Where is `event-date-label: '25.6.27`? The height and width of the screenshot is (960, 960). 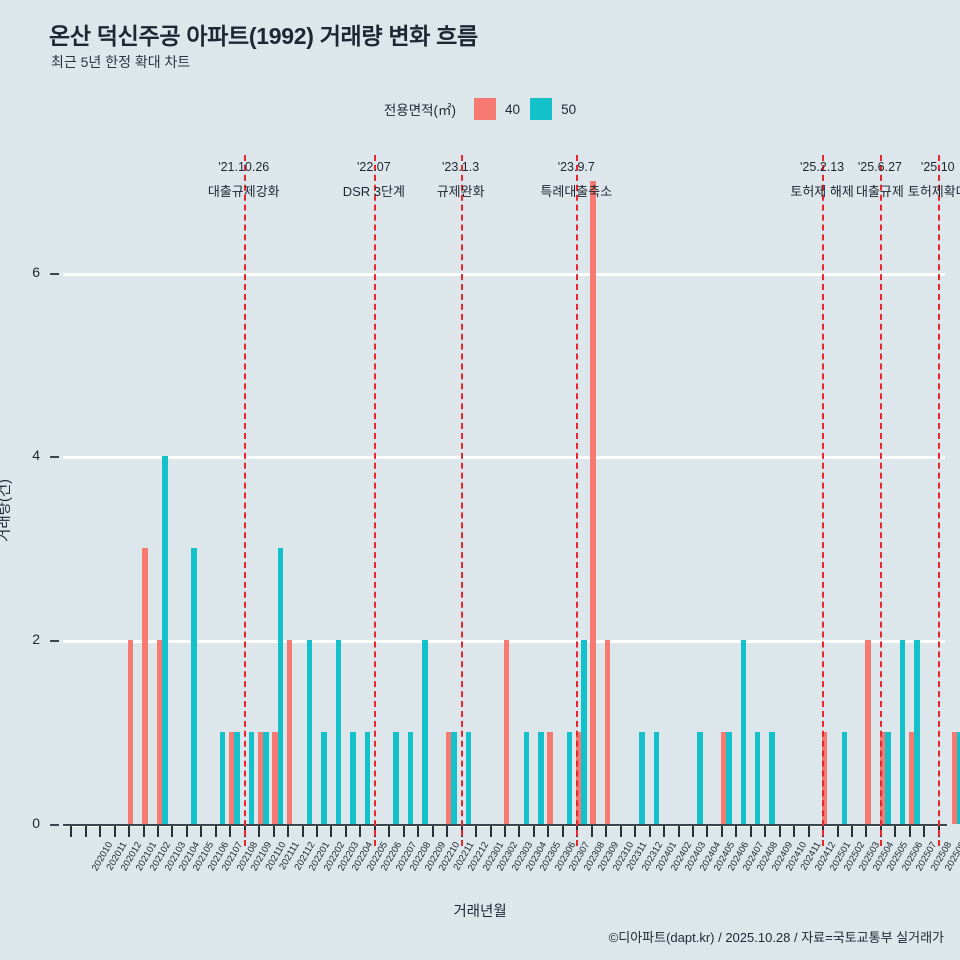 event-date-label: '25.6.27 is located at coordinates (879, 167).